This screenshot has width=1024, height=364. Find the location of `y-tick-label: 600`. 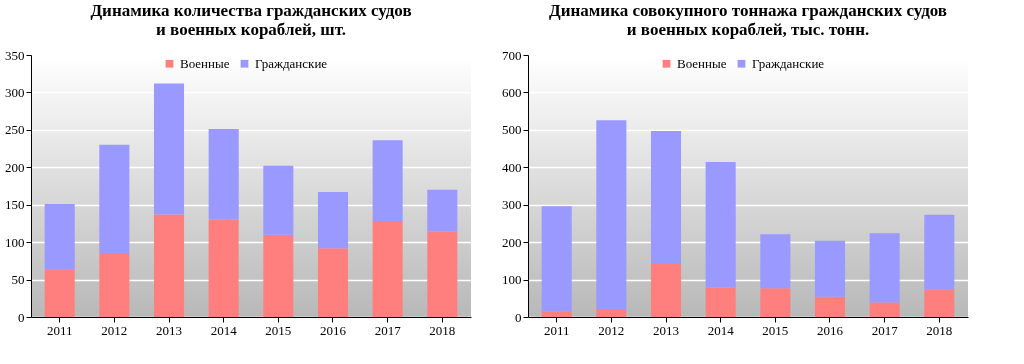

y-tick-label: 600 is located at coordinates (512, 92).